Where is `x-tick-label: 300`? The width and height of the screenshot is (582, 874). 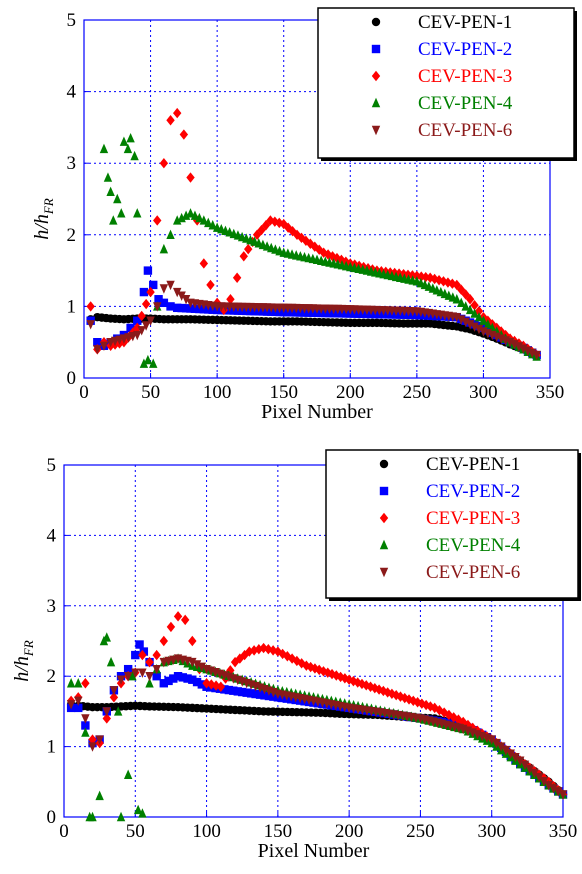
x-tick-label: 300 is located at coordinates (491, 831).